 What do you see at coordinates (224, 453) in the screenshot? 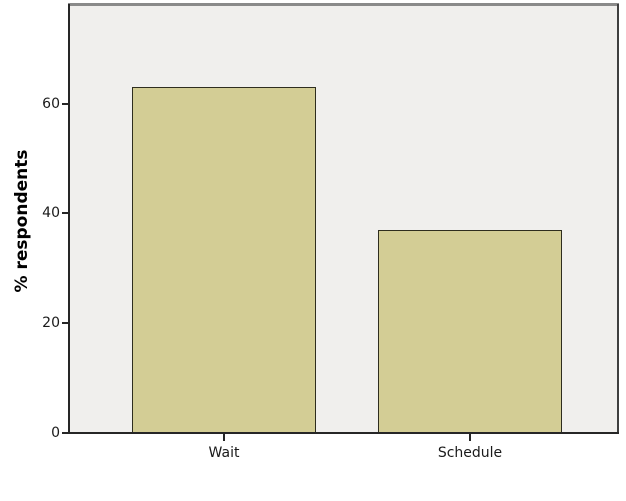
I see `x-tick-label: Wait` at bounding box center [224, 453].